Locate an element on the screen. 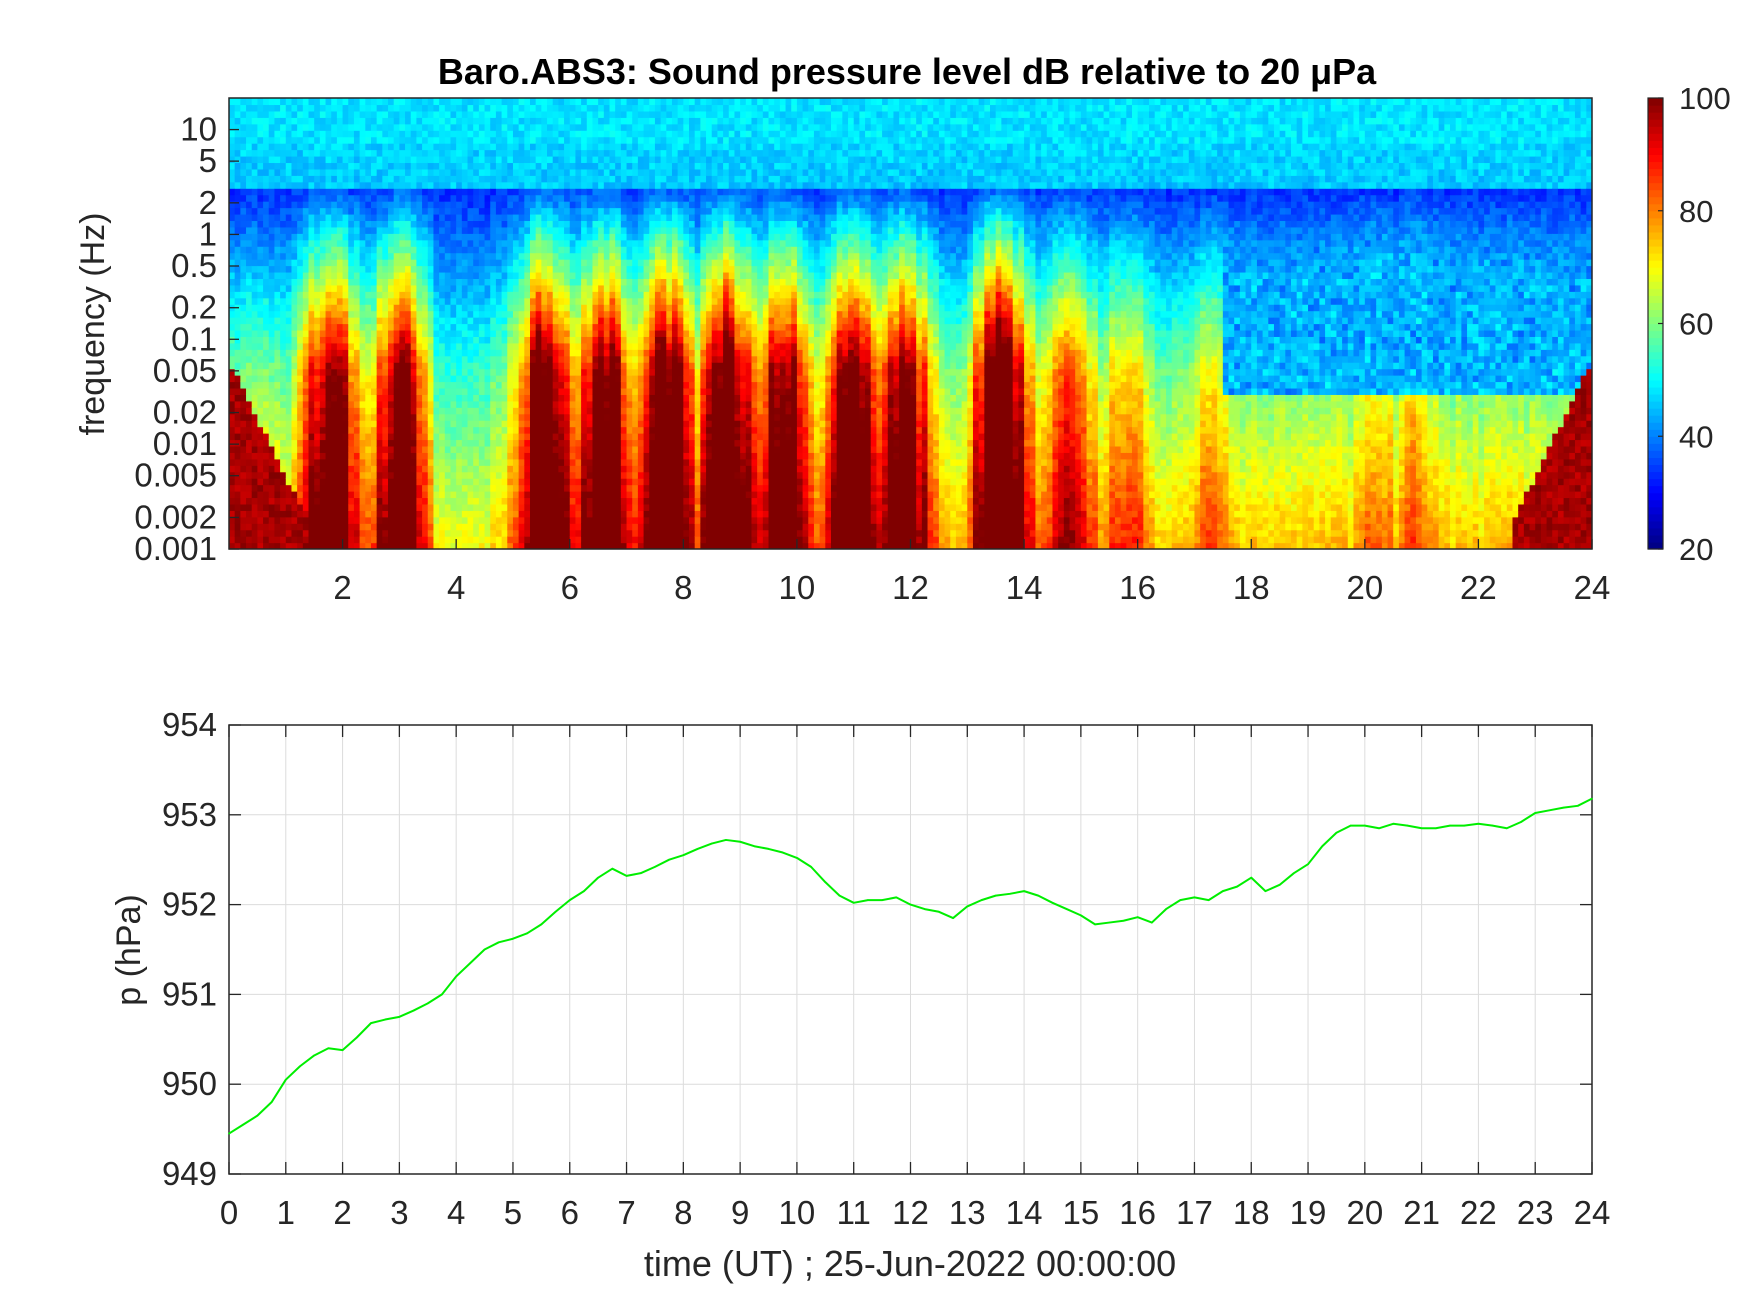  pressure-x-tick-label: 3 is located at coordinates (399, 1212).